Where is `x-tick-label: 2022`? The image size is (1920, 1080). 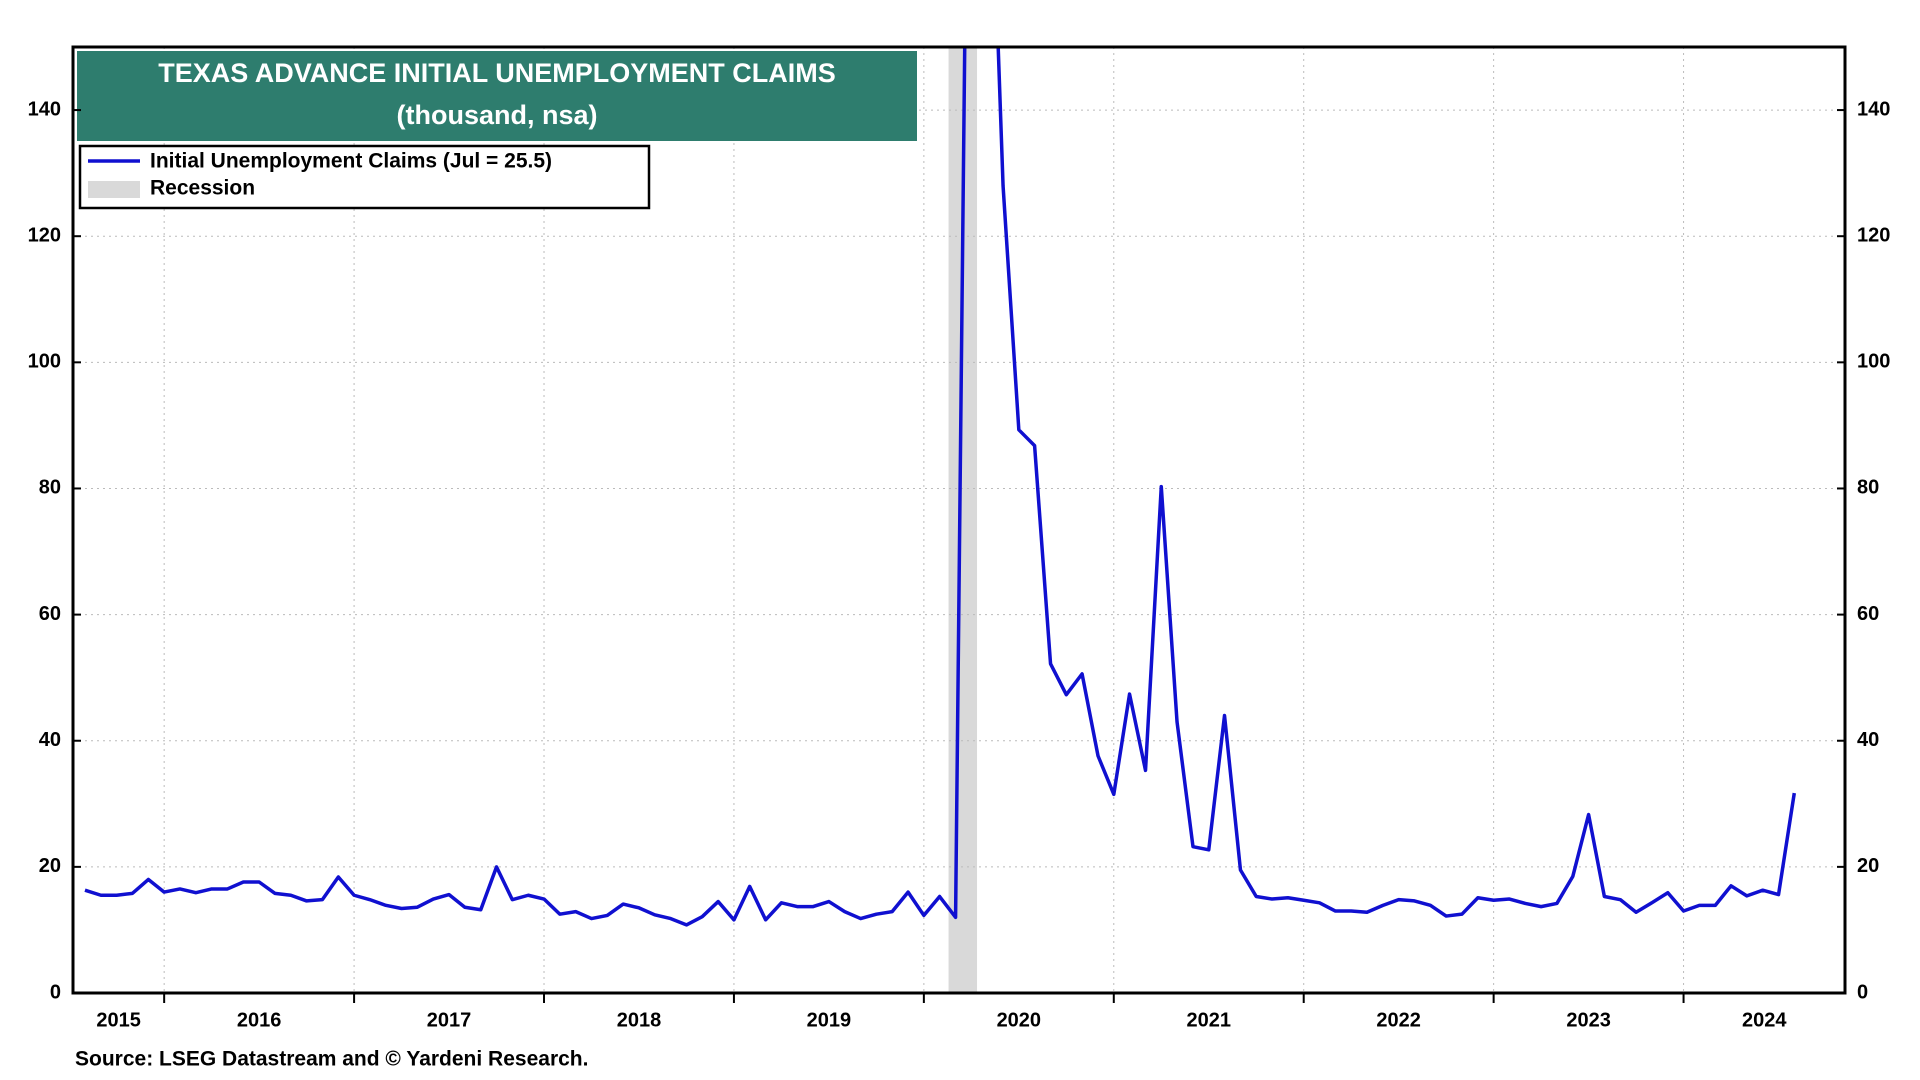
x-tick-label: 2022 is located at coordinates (1398, 1020).